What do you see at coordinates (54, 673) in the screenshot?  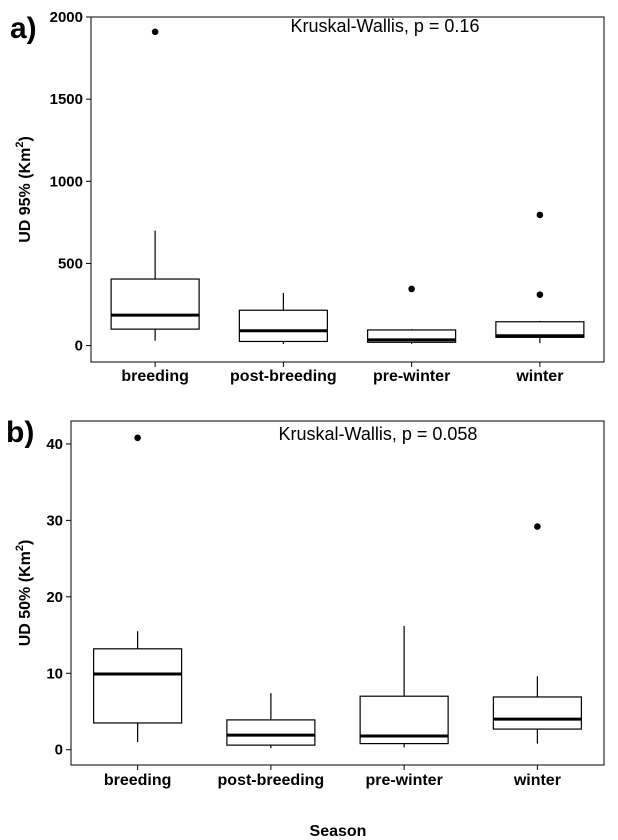 I see `y-tick-label: 10` at bounding box center [54, 673].